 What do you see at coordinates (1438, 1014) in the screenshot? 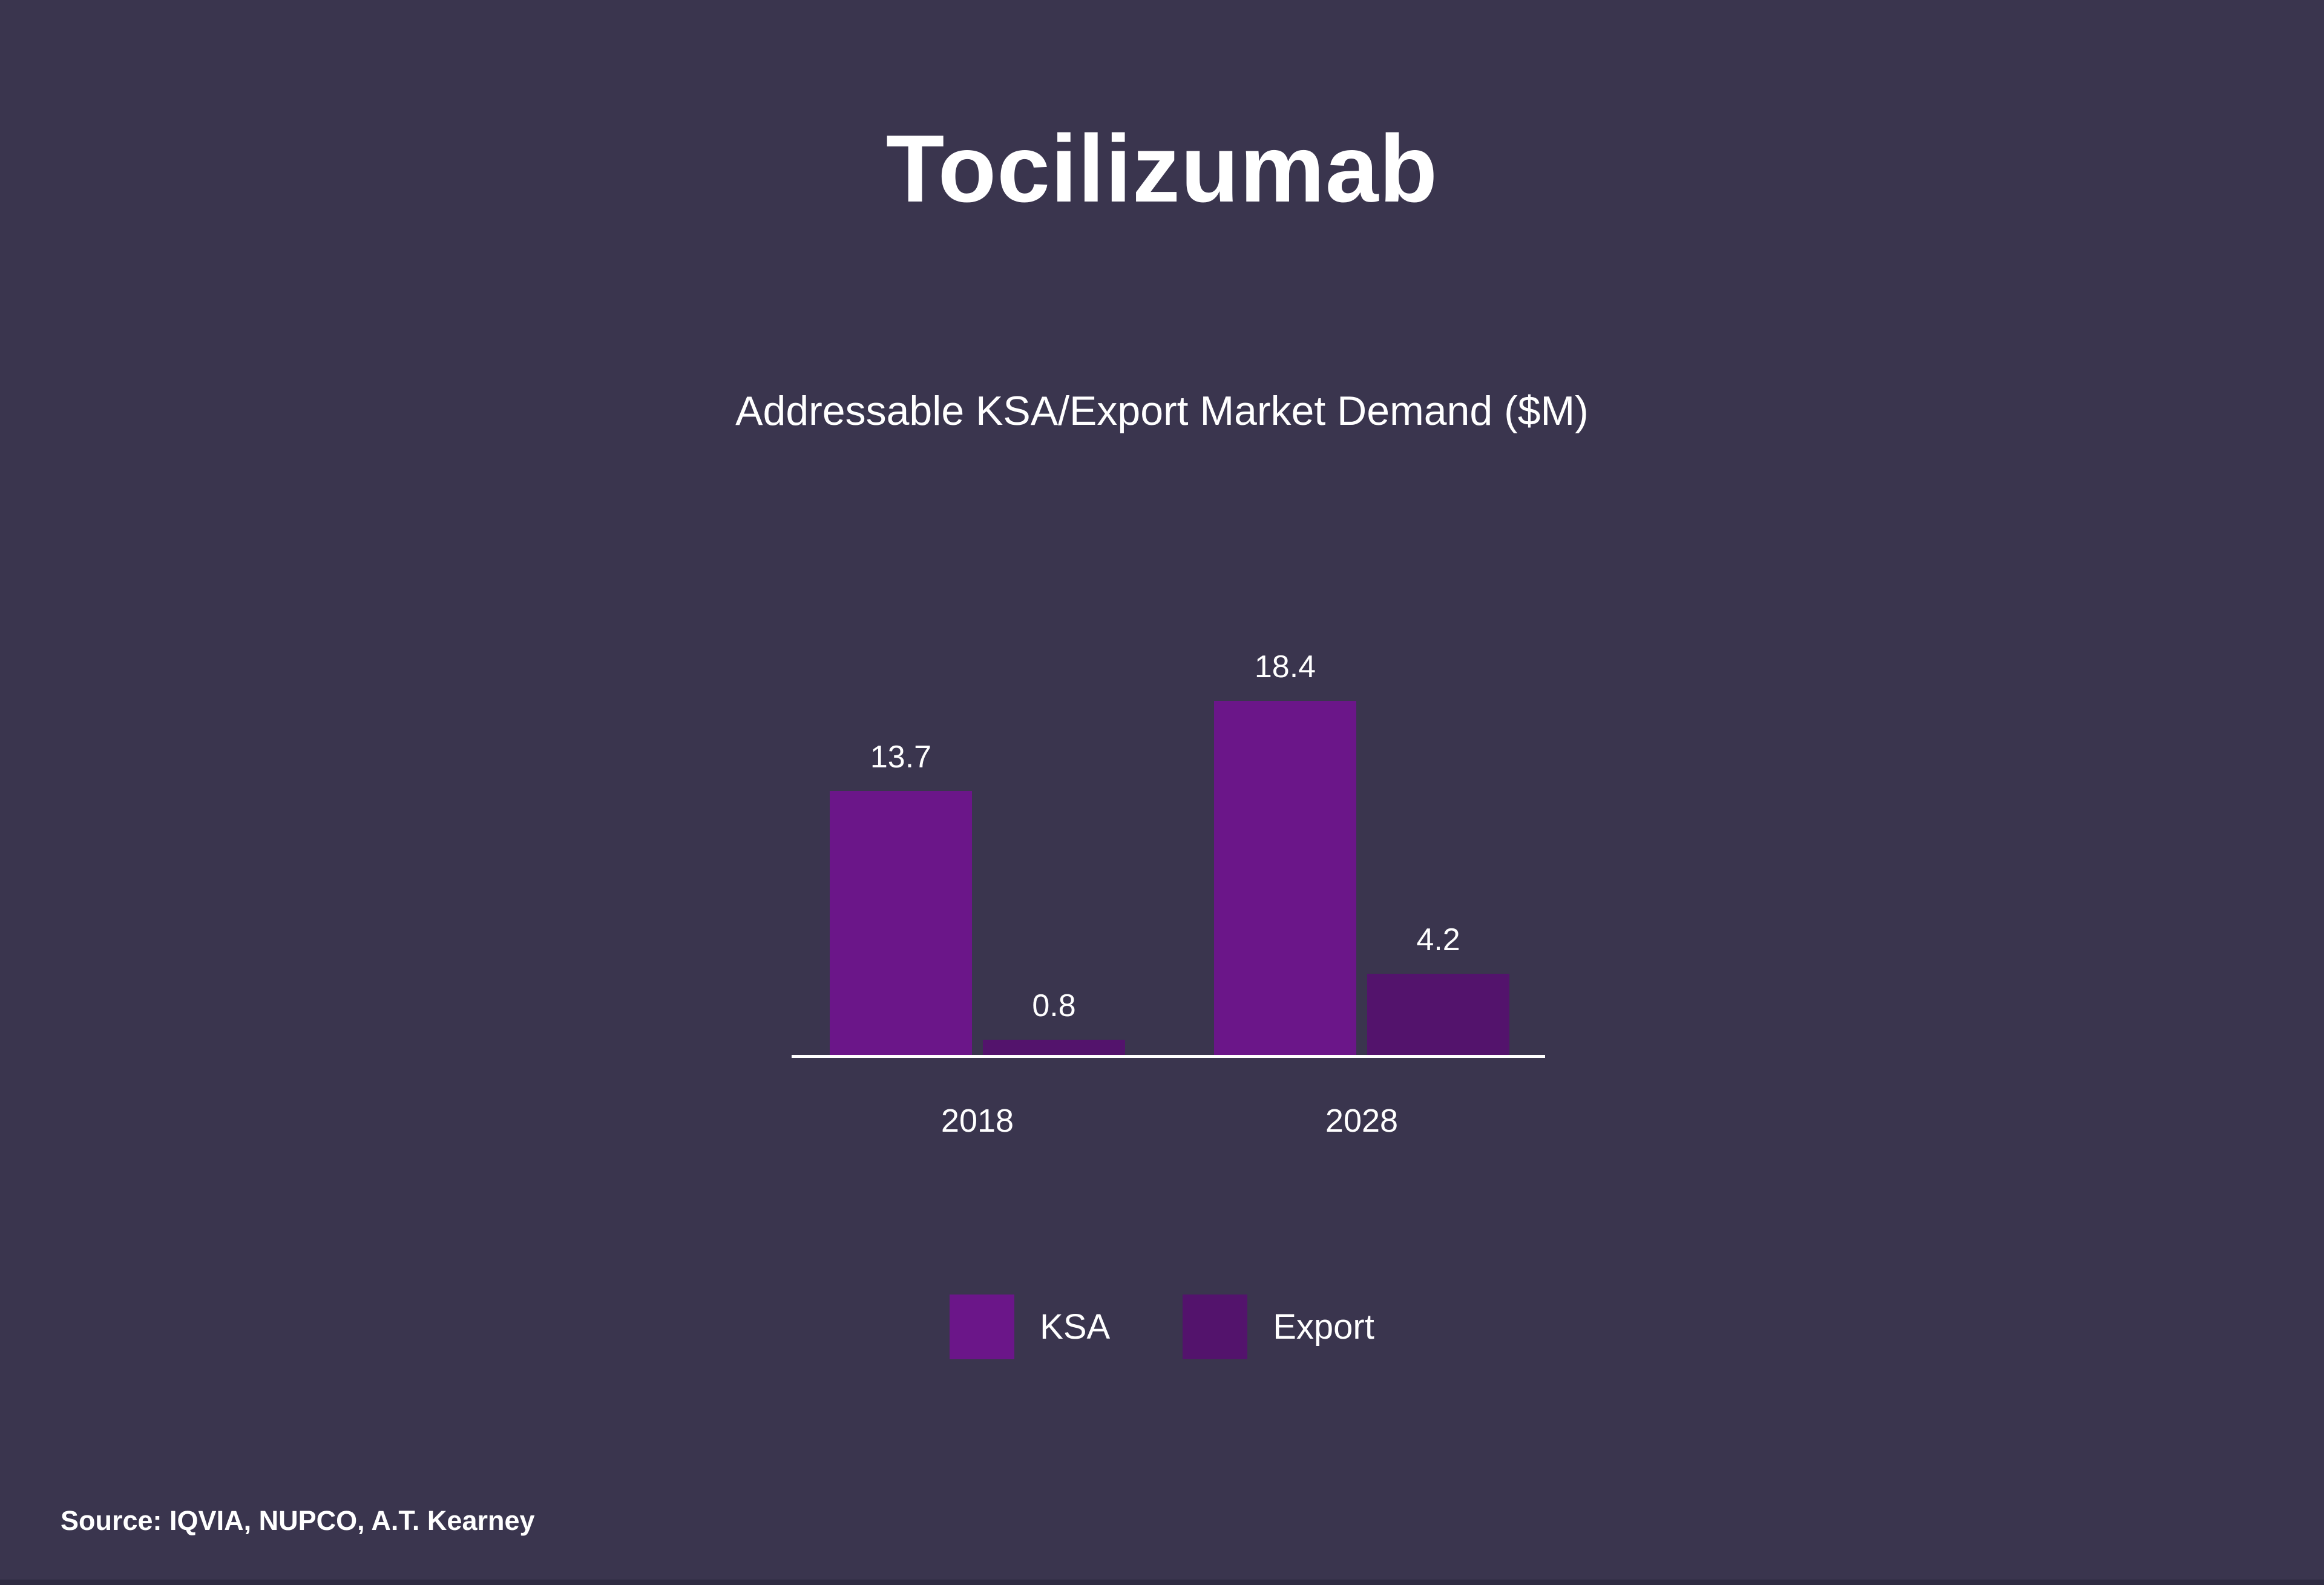
I see `bar-export-2028` at bounding box center [1438, 1014].